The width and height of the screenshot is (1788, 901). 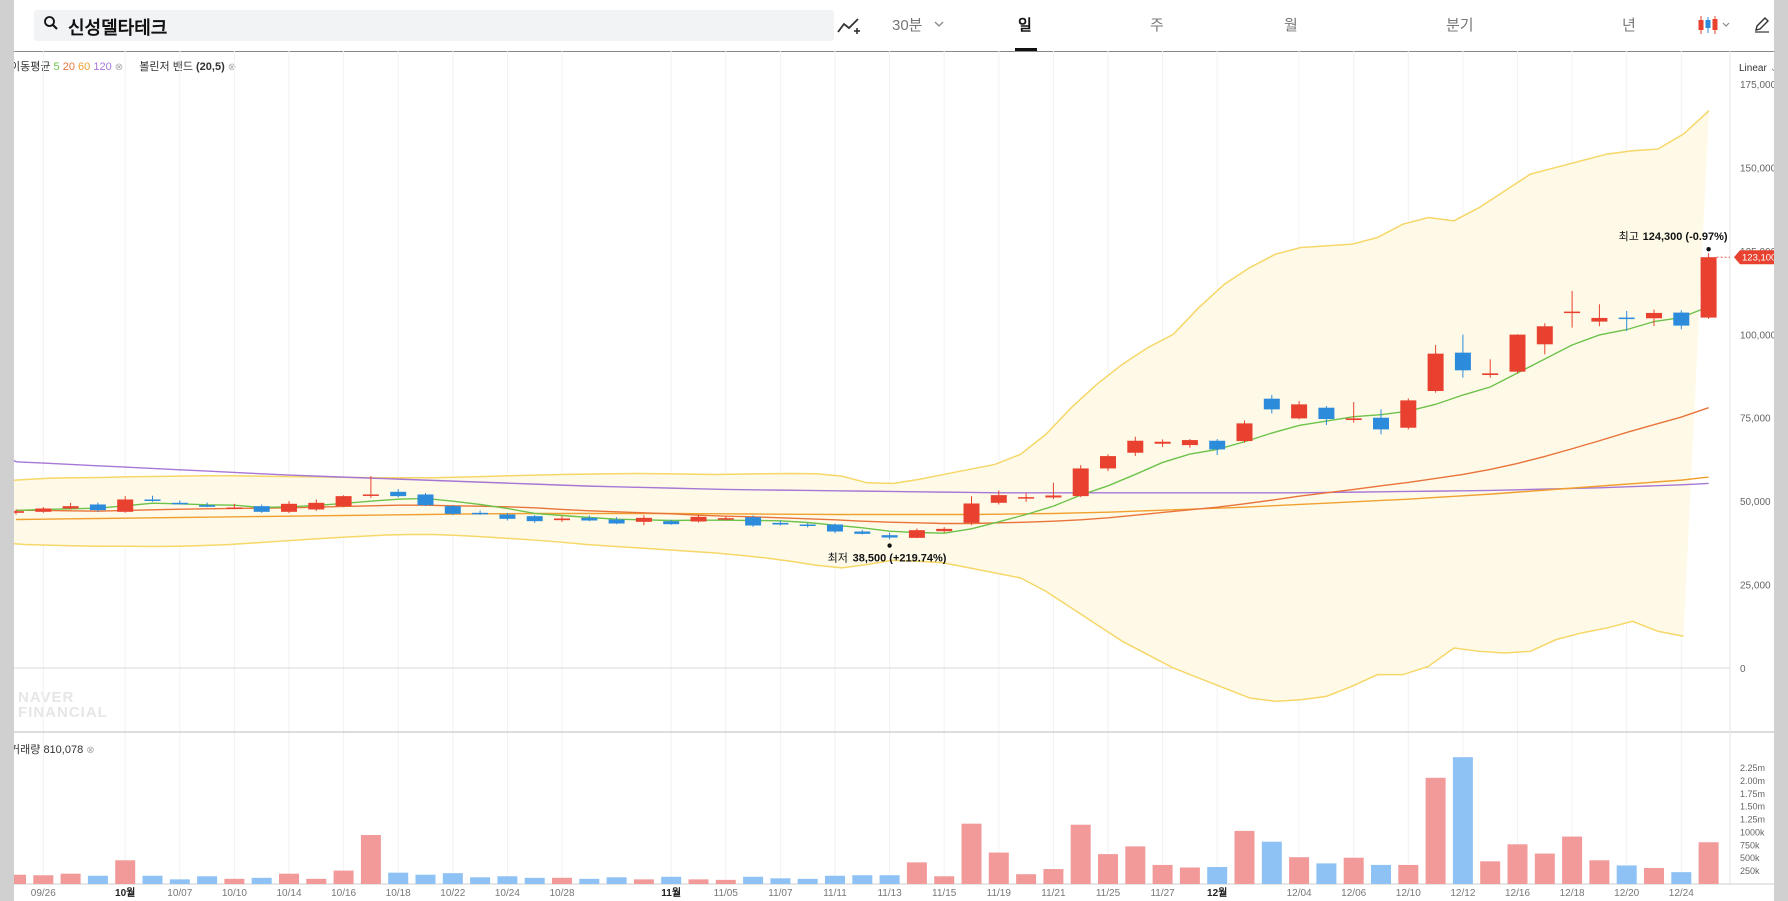 What do you see at coordinates (1755, 502) in the screenshot?
I see `y-tick-label: 50,000` at bounding box center [1755, 502].